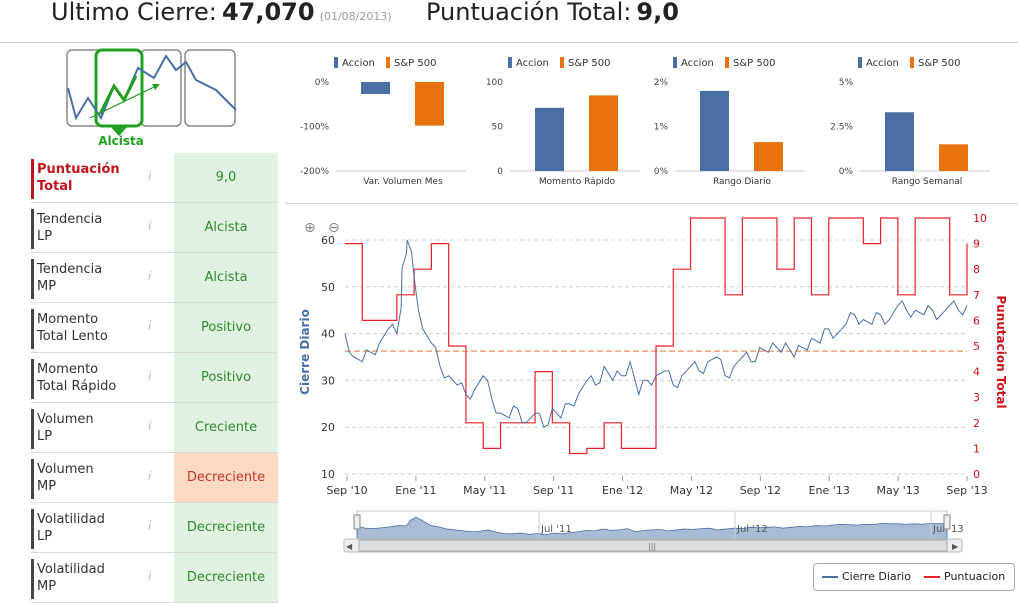 The width and height of the screenshot is (1018, 603). I want to click on score-row: Puntuación Total i 9,0, so click(154, 178).